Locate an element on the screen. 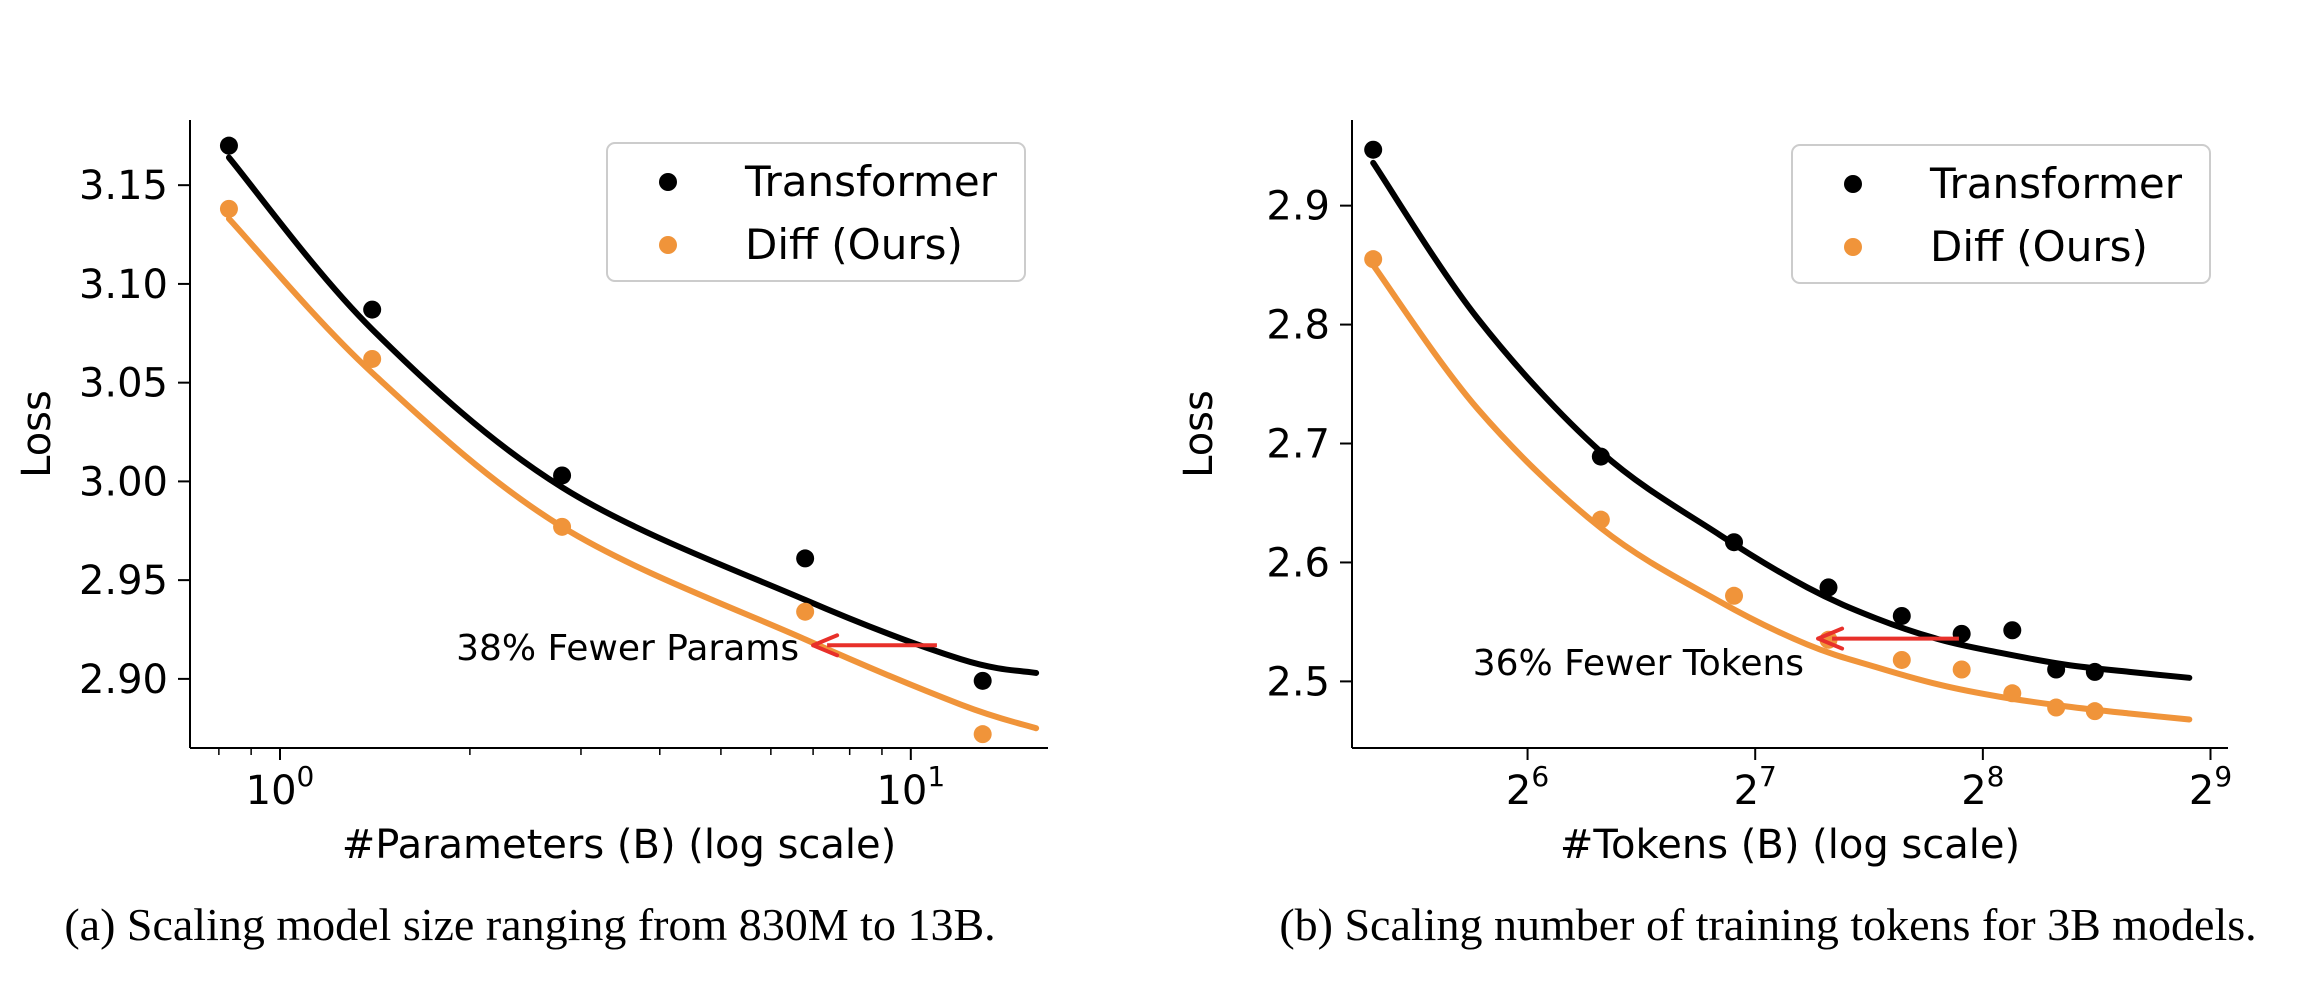 This screenshot has width=2324, height=994. annotation-text: 38% Fewer Params is located at coordinates (627, 648).